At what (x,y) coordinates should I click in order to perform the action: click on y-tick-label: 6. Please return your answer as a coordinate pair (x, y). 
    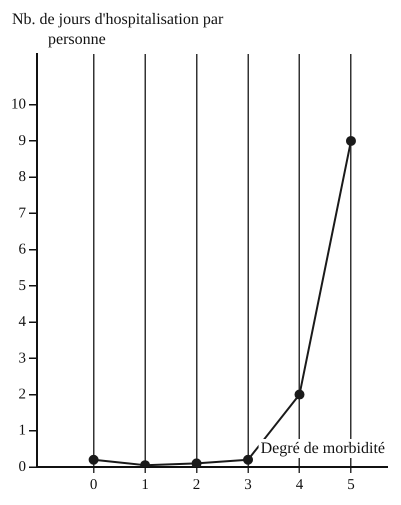
    Looking at the image, I should click on (22, 250).